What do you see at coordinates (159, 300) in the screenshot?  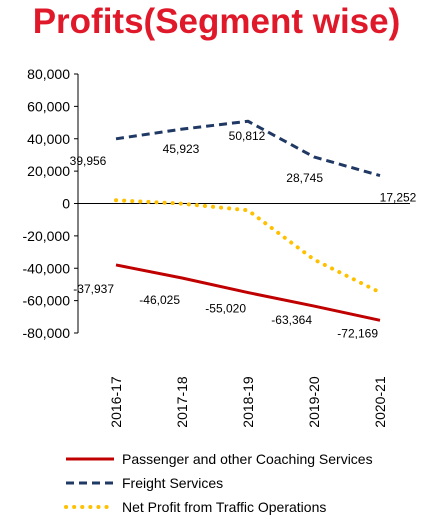 I see `data-label: -46,025` at bounding box center [159, 300].